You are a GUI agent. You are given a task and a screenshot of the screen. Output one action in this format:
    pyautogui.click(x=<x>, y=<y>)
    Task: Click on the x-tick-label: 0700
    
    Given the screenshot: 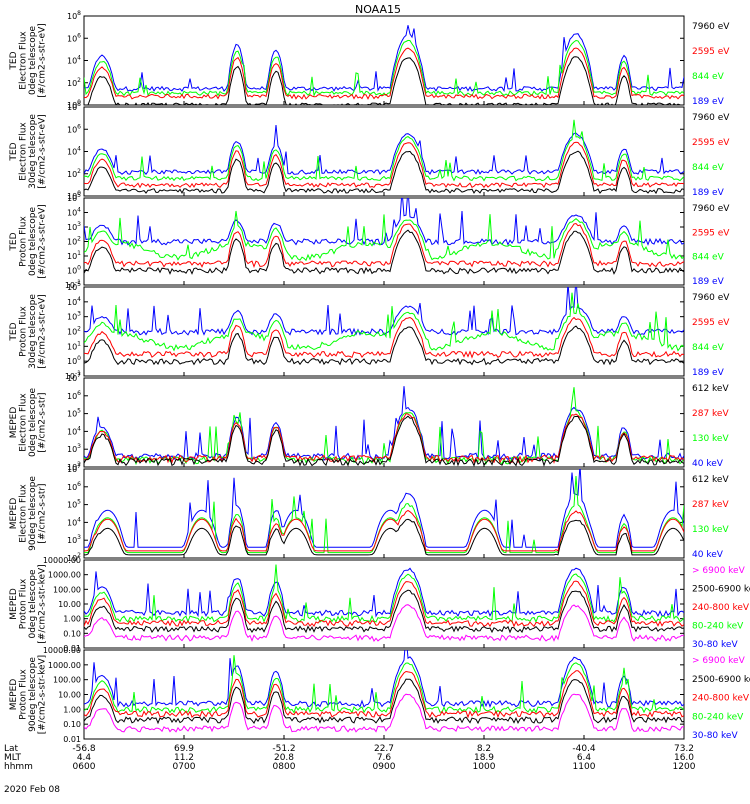 What is the action you would take?
    pyautogui.click(x=184, y=767)
    